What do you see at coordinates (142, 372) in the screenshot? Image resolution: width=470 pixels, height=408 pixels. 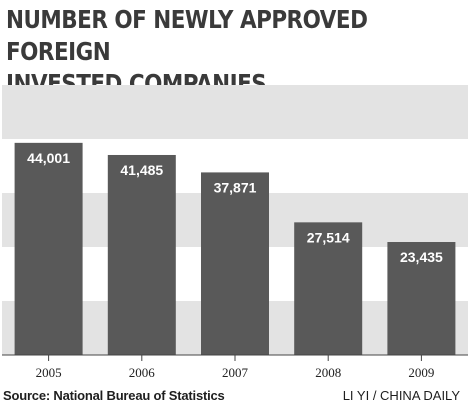 I see `x-tick-label: 2006` at bounding box center [142, 372].